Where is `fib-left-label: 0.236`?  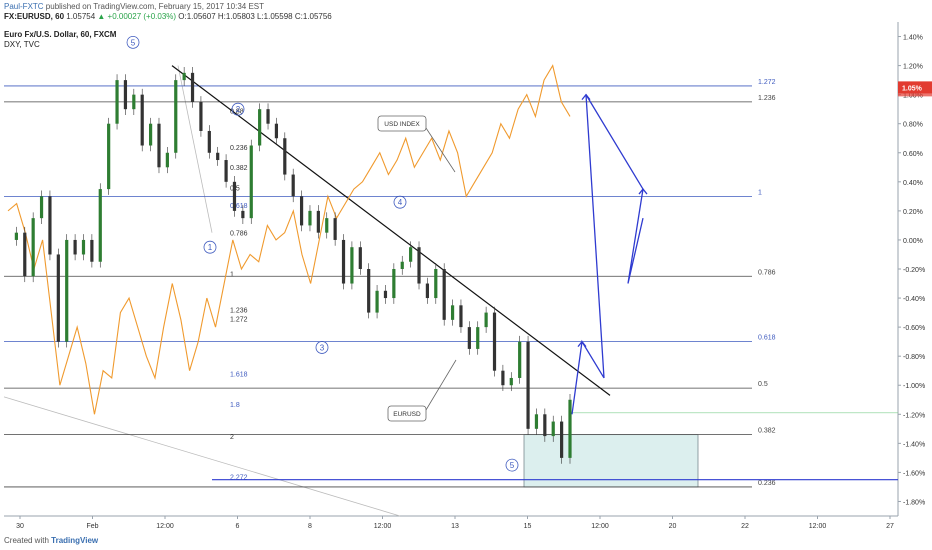
fib-left-label: 0.236 is located at coordinates (239, 148).